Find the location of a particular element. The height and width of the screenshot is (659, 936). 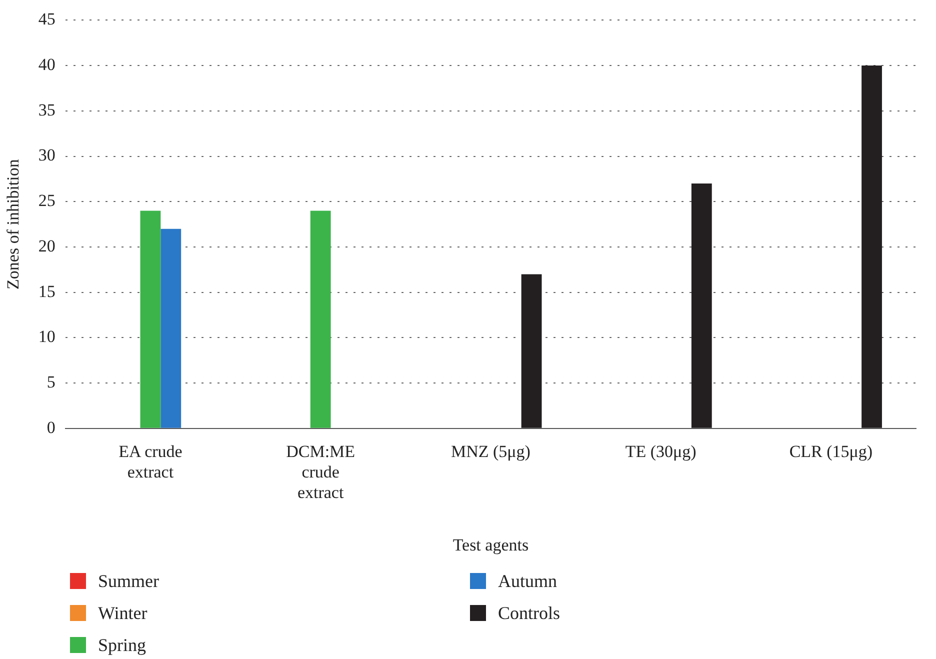

y-tick-label: 0 is located at coordinates (51, 427).